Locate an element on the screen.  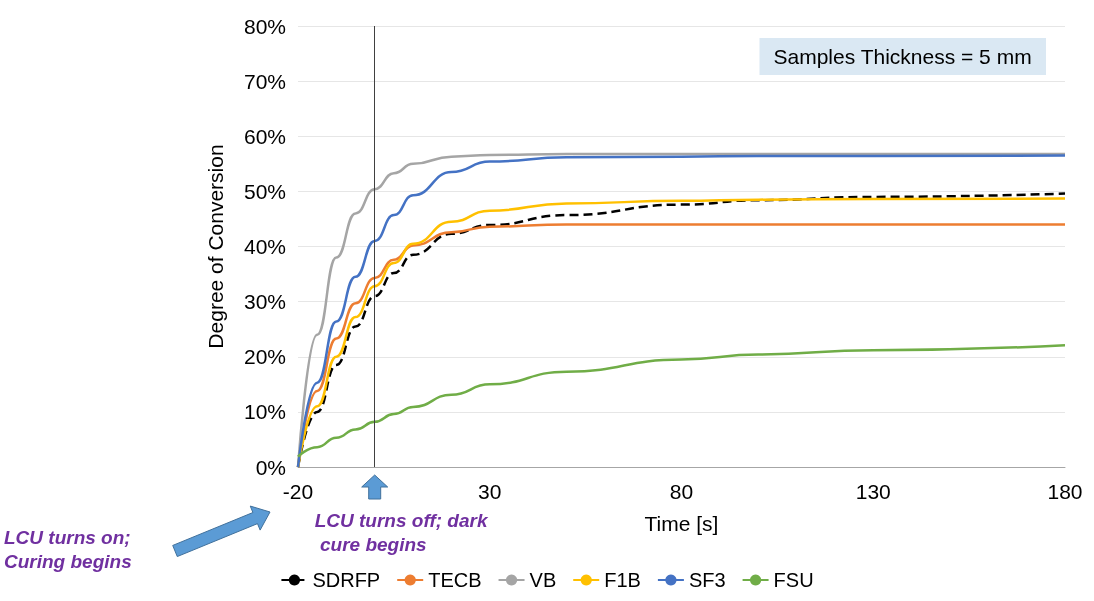
legend-label: TECB is located at coordinates (455, 580).